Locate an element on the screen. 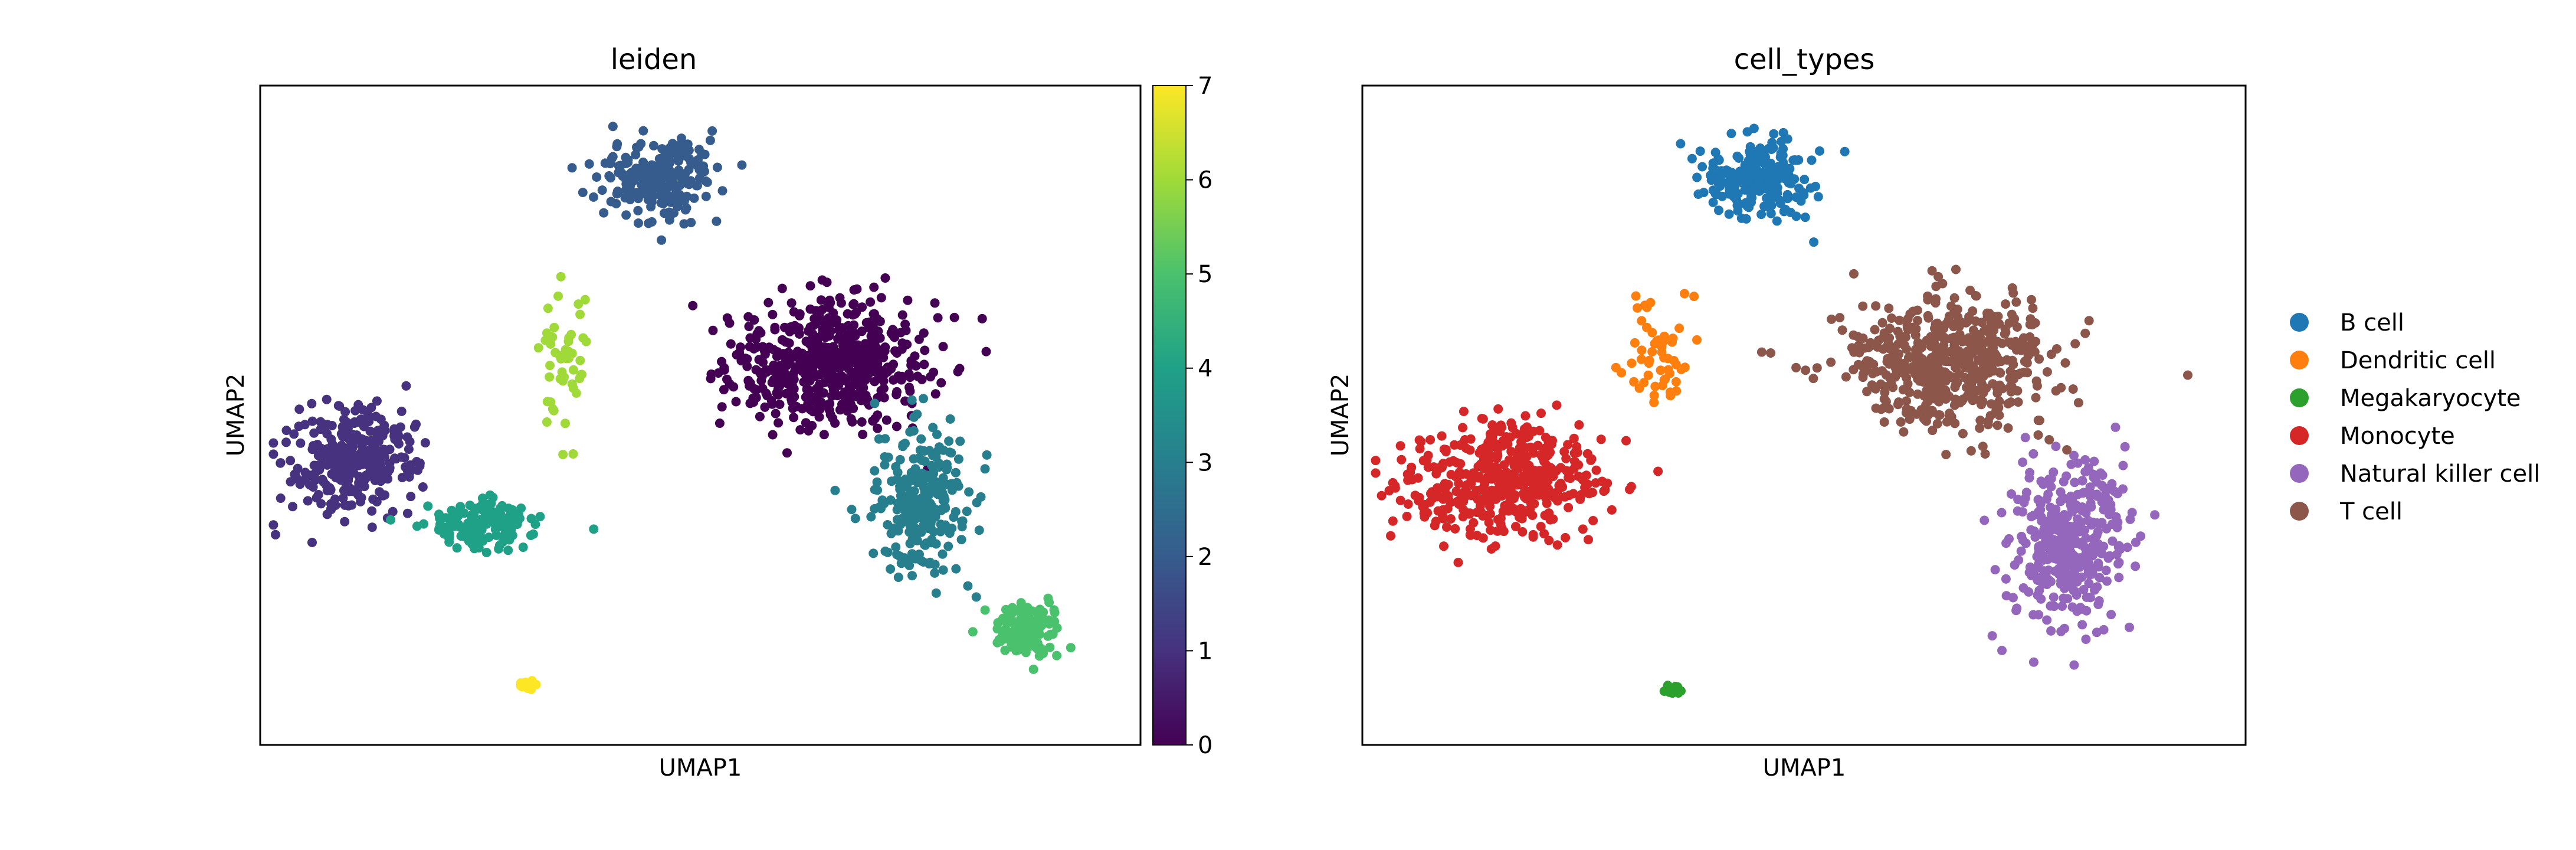 The width and height of the screenshot is (2576, 850). x-axis-label-leiden: UMAP1 is located at coordinates (700, 768).